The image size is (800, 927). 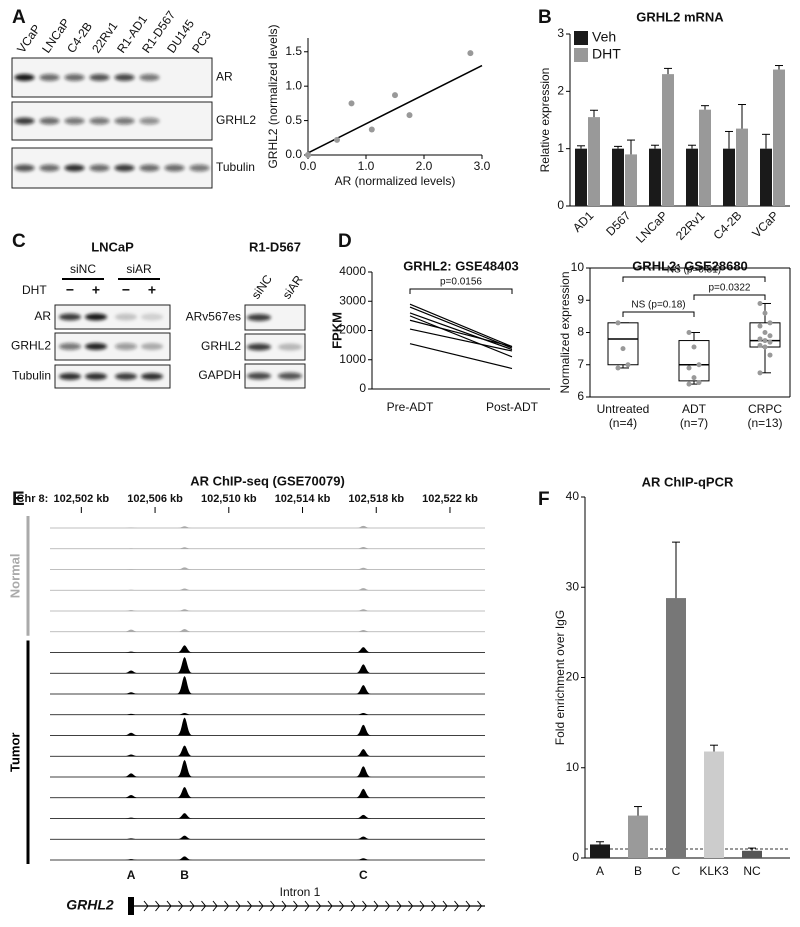 What do you see at coordinates (578, 267) in the screenshot?
I see `y-tick-label: 10` at bounding box center [578, 267].